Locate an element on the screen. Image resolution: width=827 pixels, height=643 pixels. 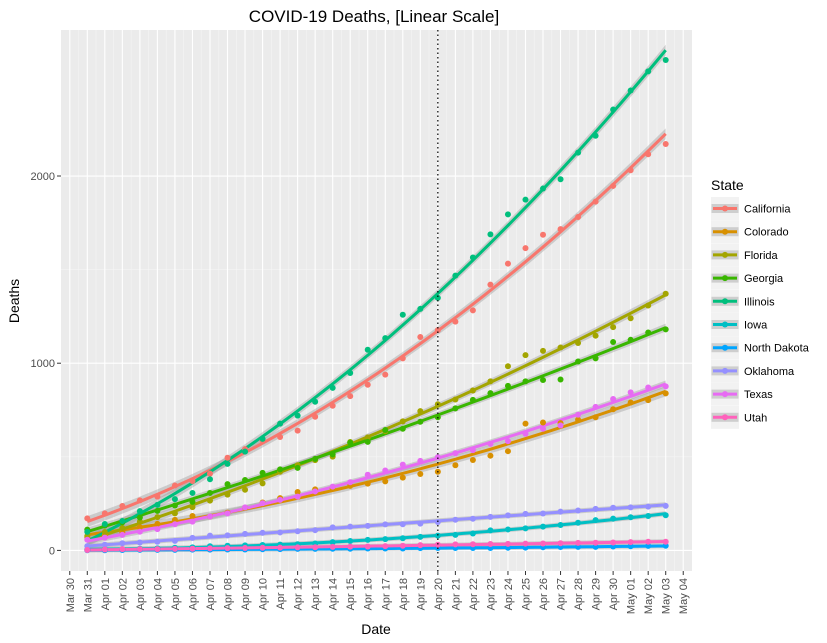
chart-title: COVID-19 Deaths, [Linear Scale] is located at coordinates (374, 16).